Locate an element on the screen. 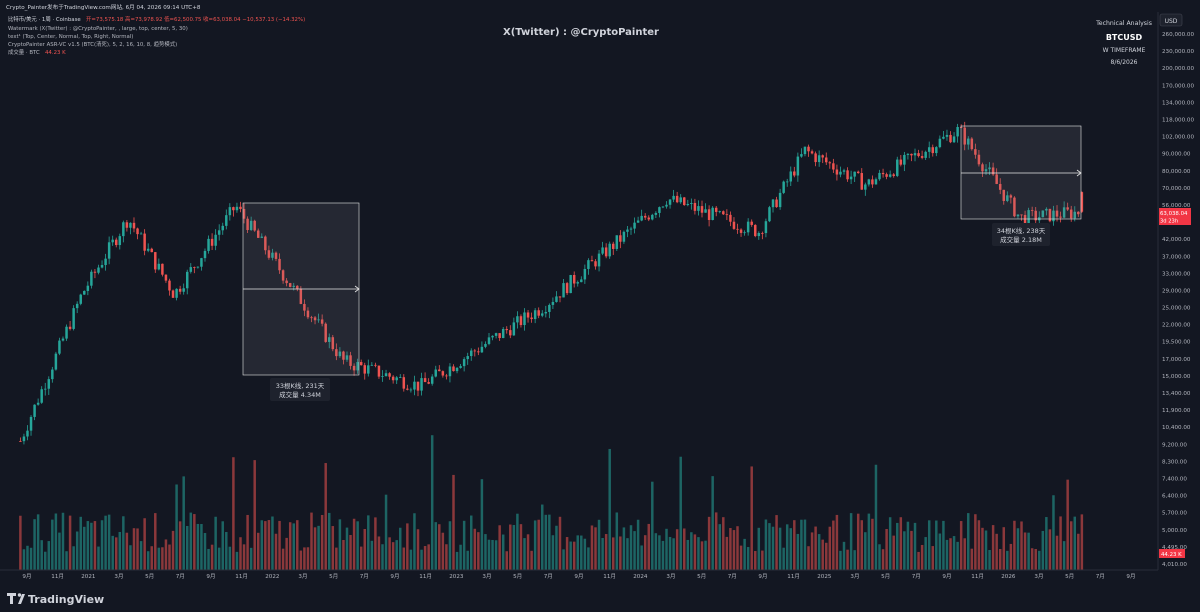  range-measure-1: 33根K线, 231天 成交量 4.34M is located at coordinates (301, 301).